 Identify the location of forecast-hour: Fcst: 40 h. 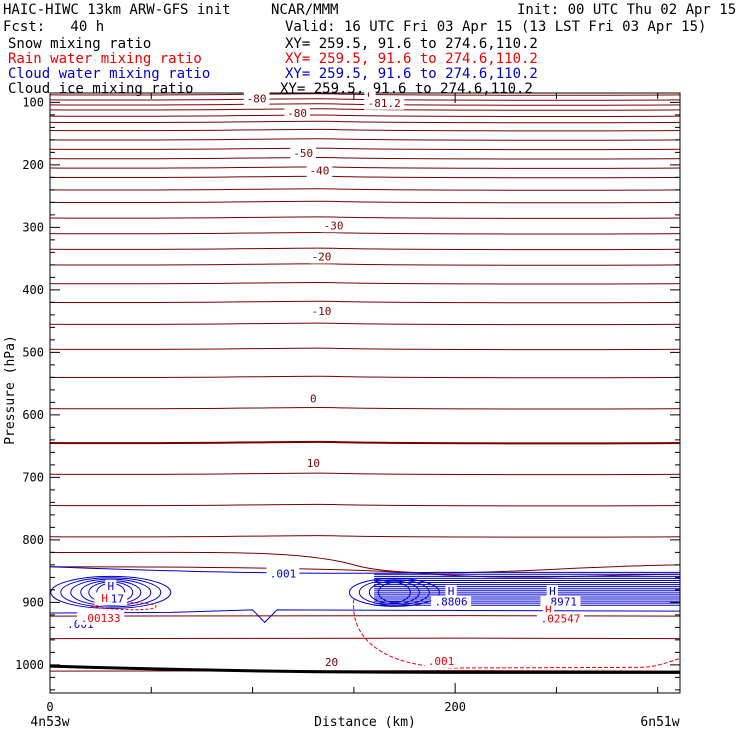
(54, 27).